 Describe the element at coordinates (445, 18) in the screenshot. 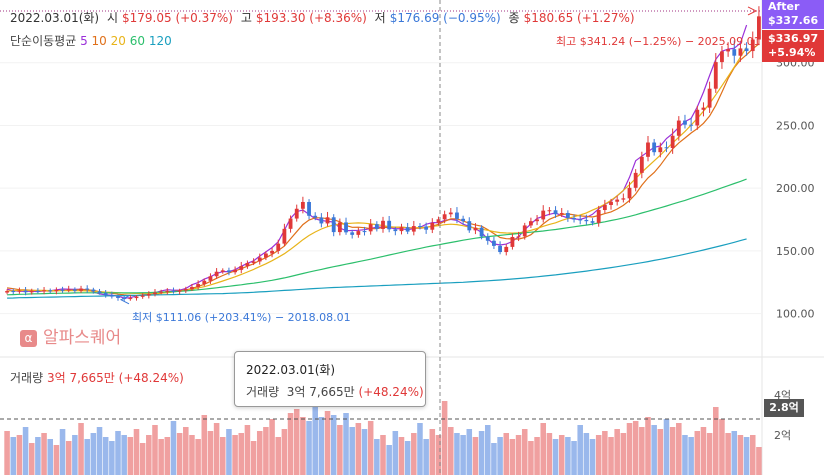

I see `low-value: $176.69 (−0.95%)` at that location.